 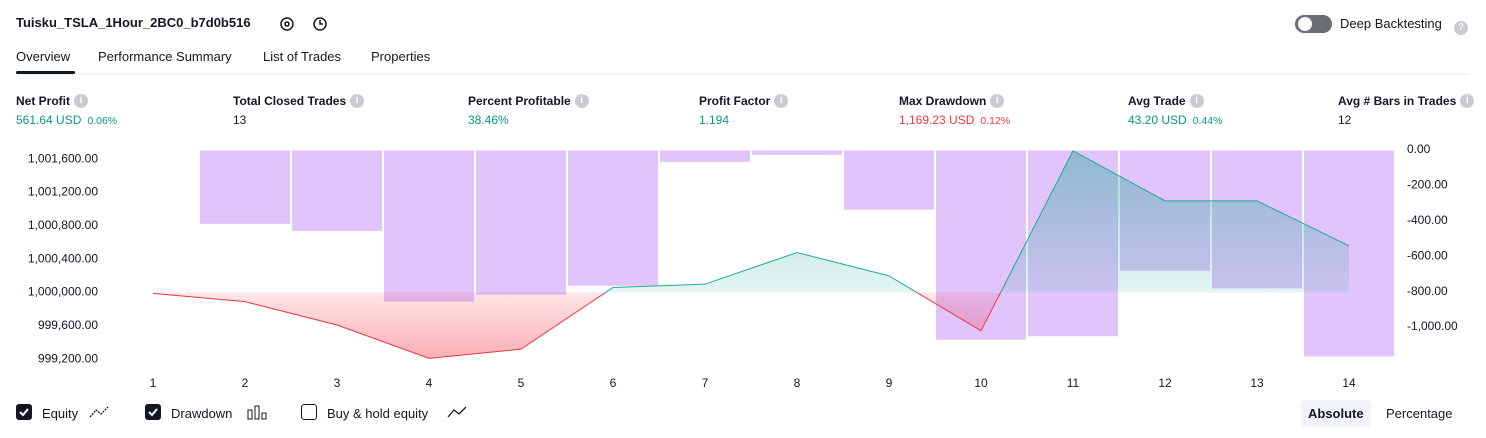 I want to click on x-tick-label: 2, so click(x=245, y=383).